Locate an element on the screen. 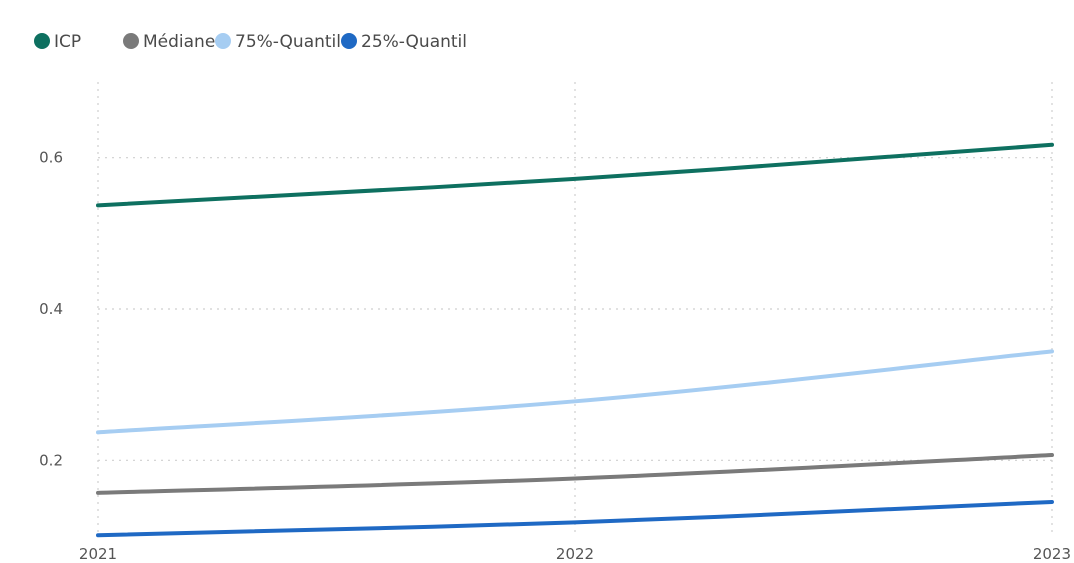  data-point-75-quantil-2022 is located at coordinates (575, 401).